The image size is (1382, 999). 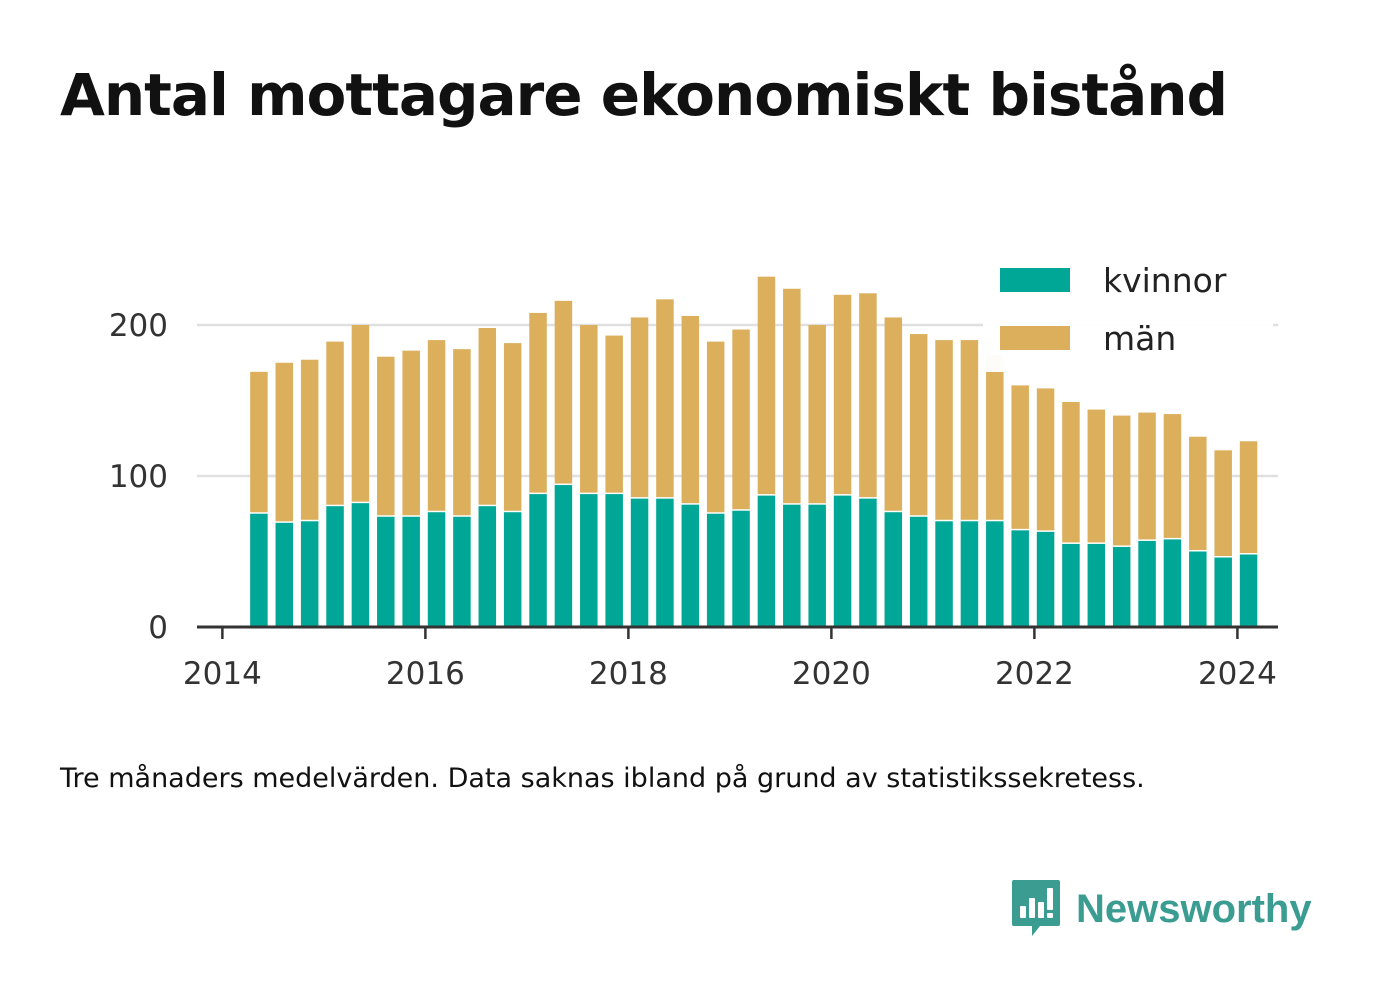 I want to click on chart-title: Antal mottagare ekonomiskt bistånd, so click(x=644, y=95).